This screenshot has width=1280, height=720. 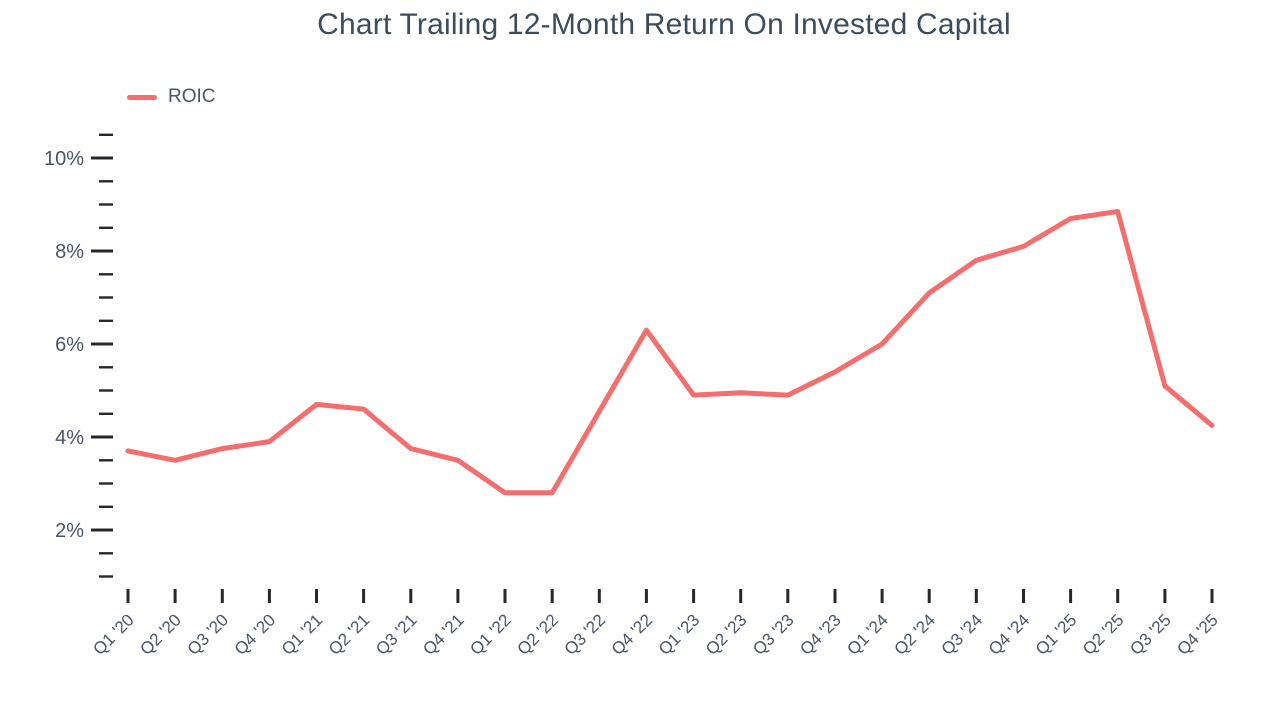 What do you see at coordinates (113, 634) in the screenshot?
I see `x-axis-label: Q1 '20` at bounding box center [113, 634].